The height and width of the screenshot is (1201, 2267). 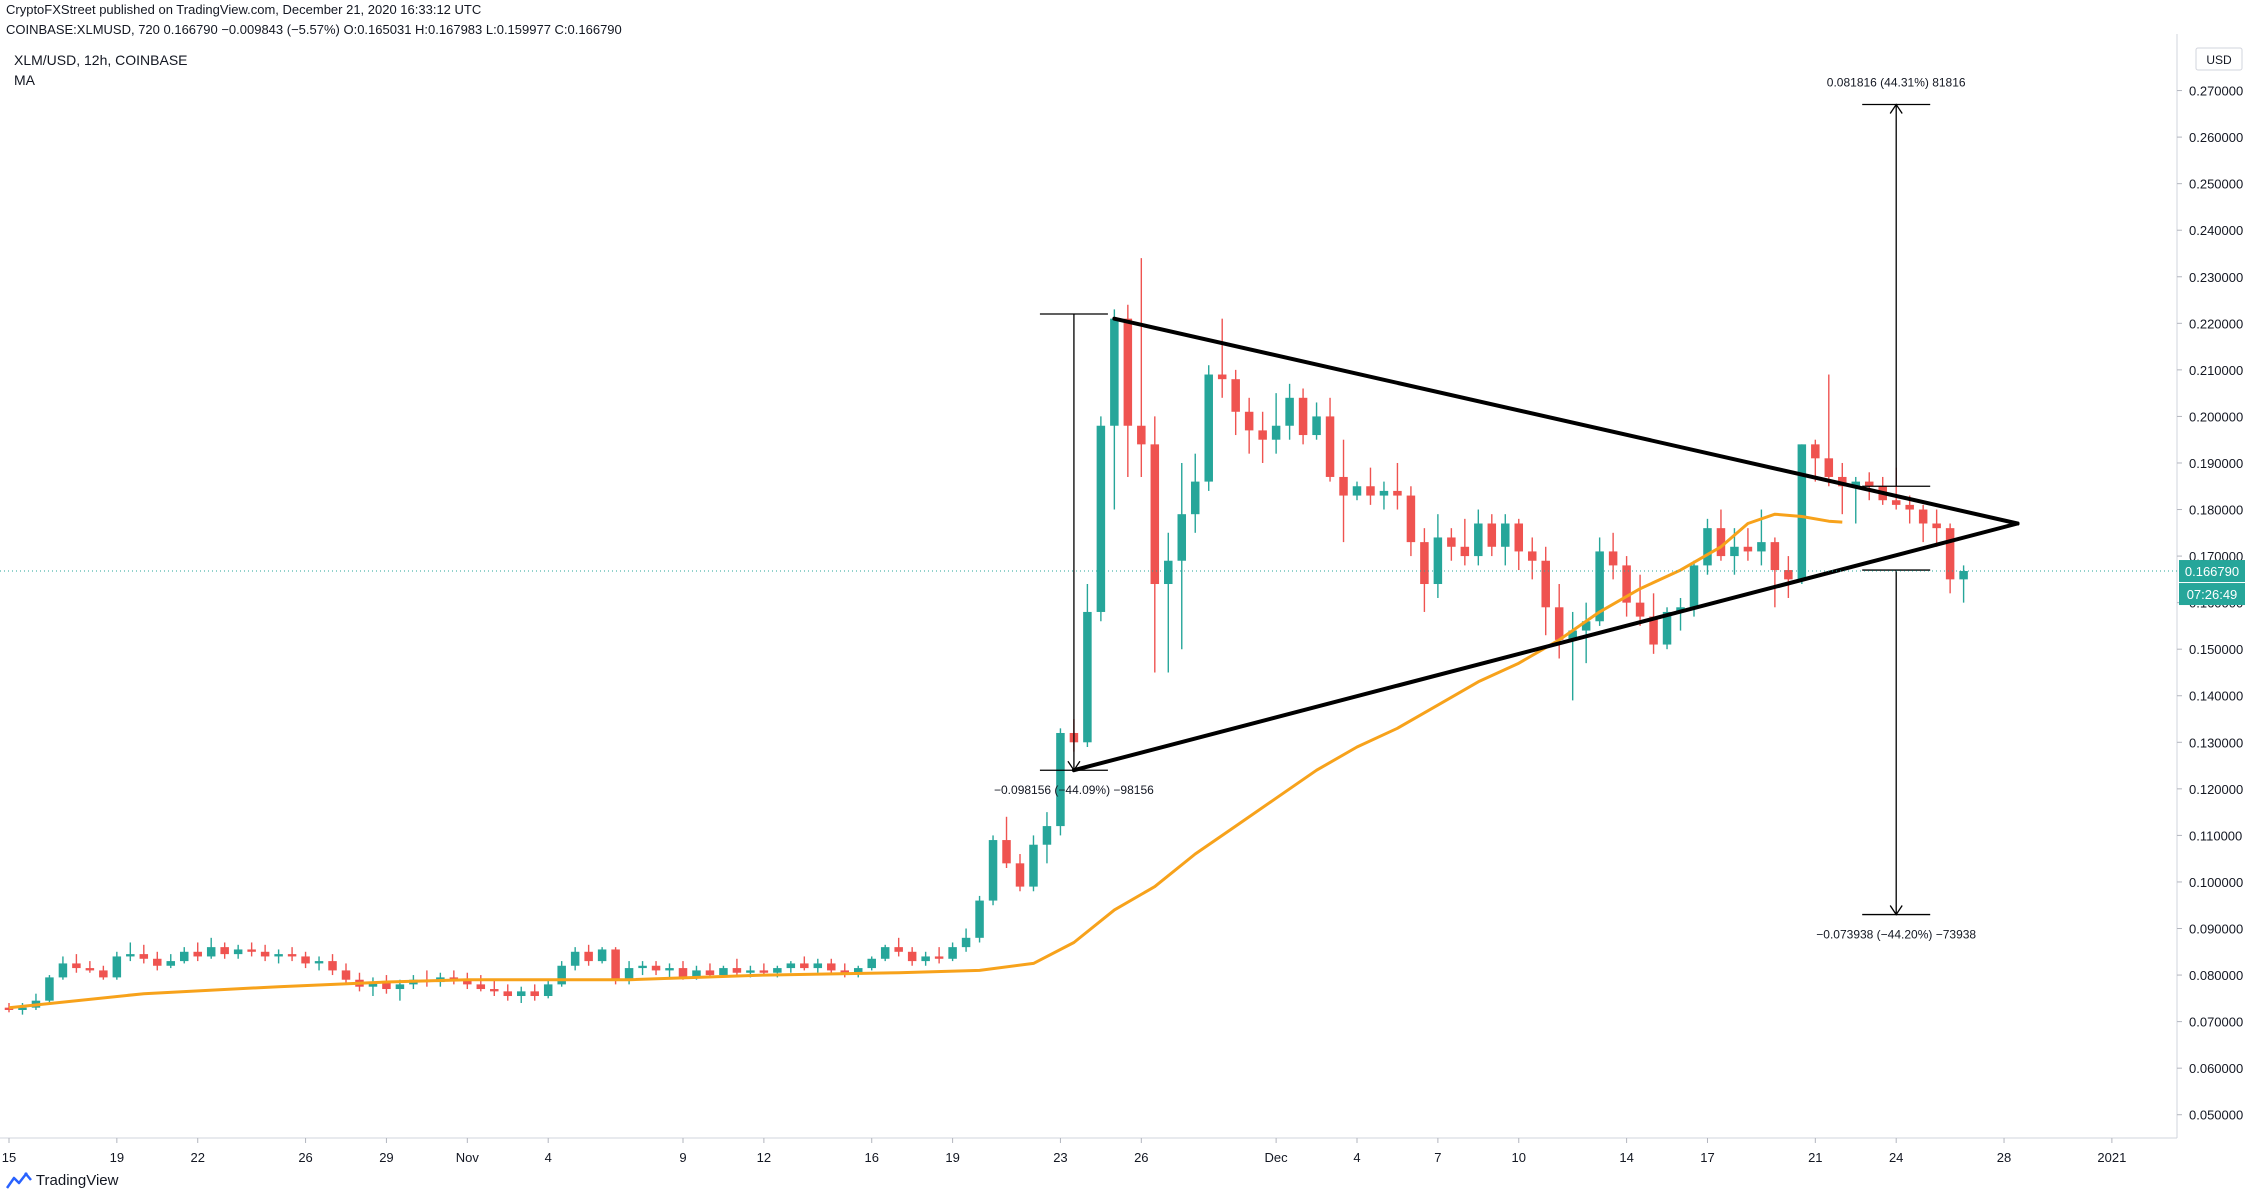 I want to click on x-tick-label: 23, so click(x=1060, y=1157).